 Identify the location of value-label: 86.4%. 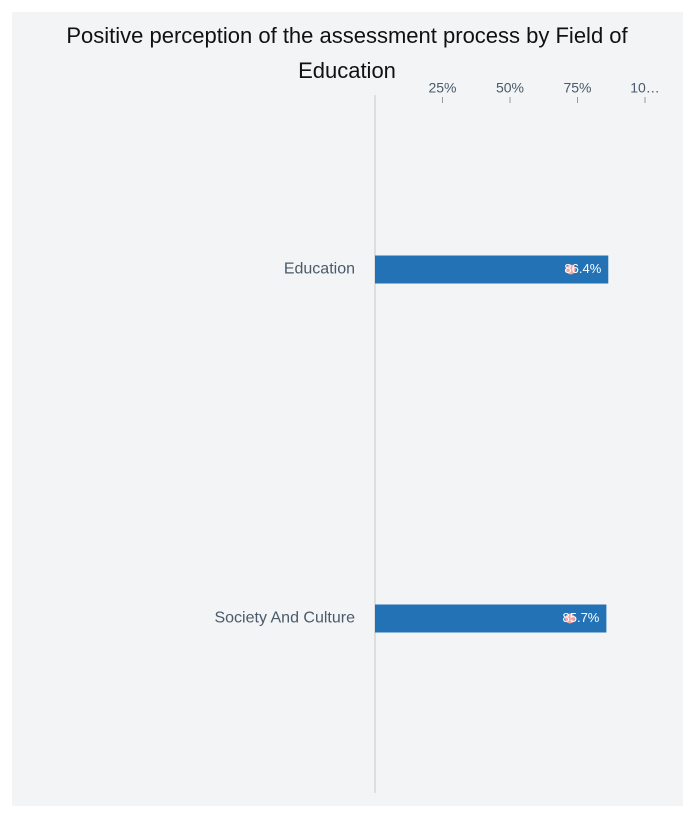
(582, 268).